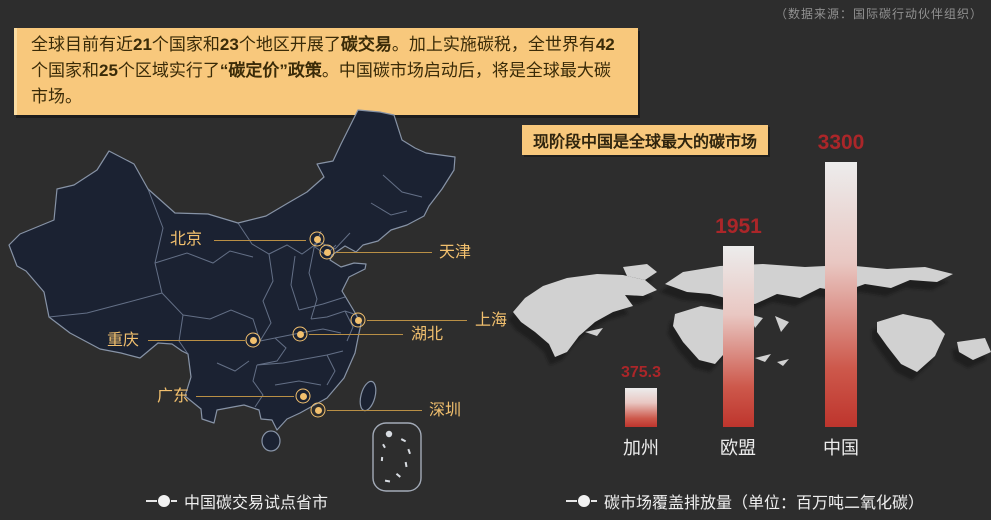 The image size is (991, 520). I want to click on leader-line-guangdong, so click(245, 396).